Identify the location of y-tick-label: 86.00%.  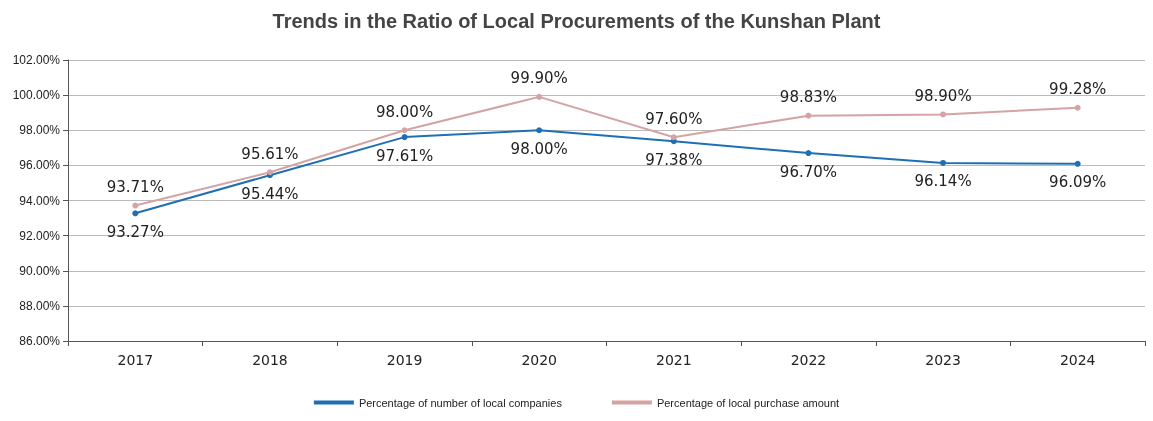
(40, 341).